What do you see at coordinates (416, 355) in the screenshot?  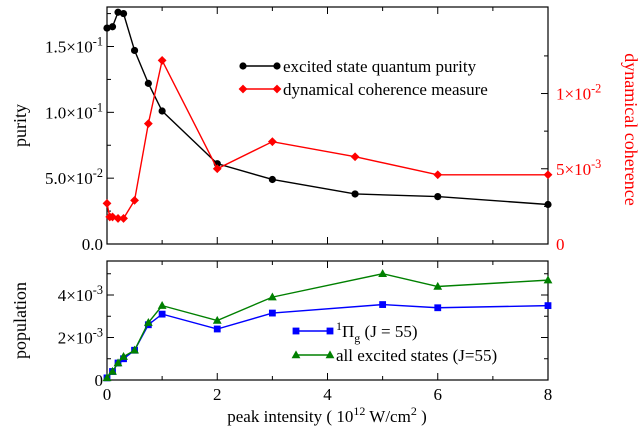 I see `bottom-legend-label-1: all excited states (J=55)` at bounding box center [416, 355].